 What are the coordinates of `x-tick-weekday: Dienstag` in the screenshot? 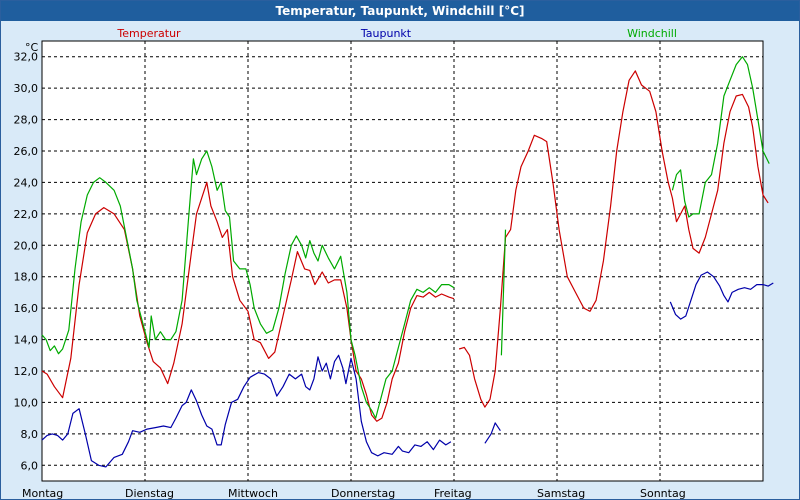 It's located at (149, 493).